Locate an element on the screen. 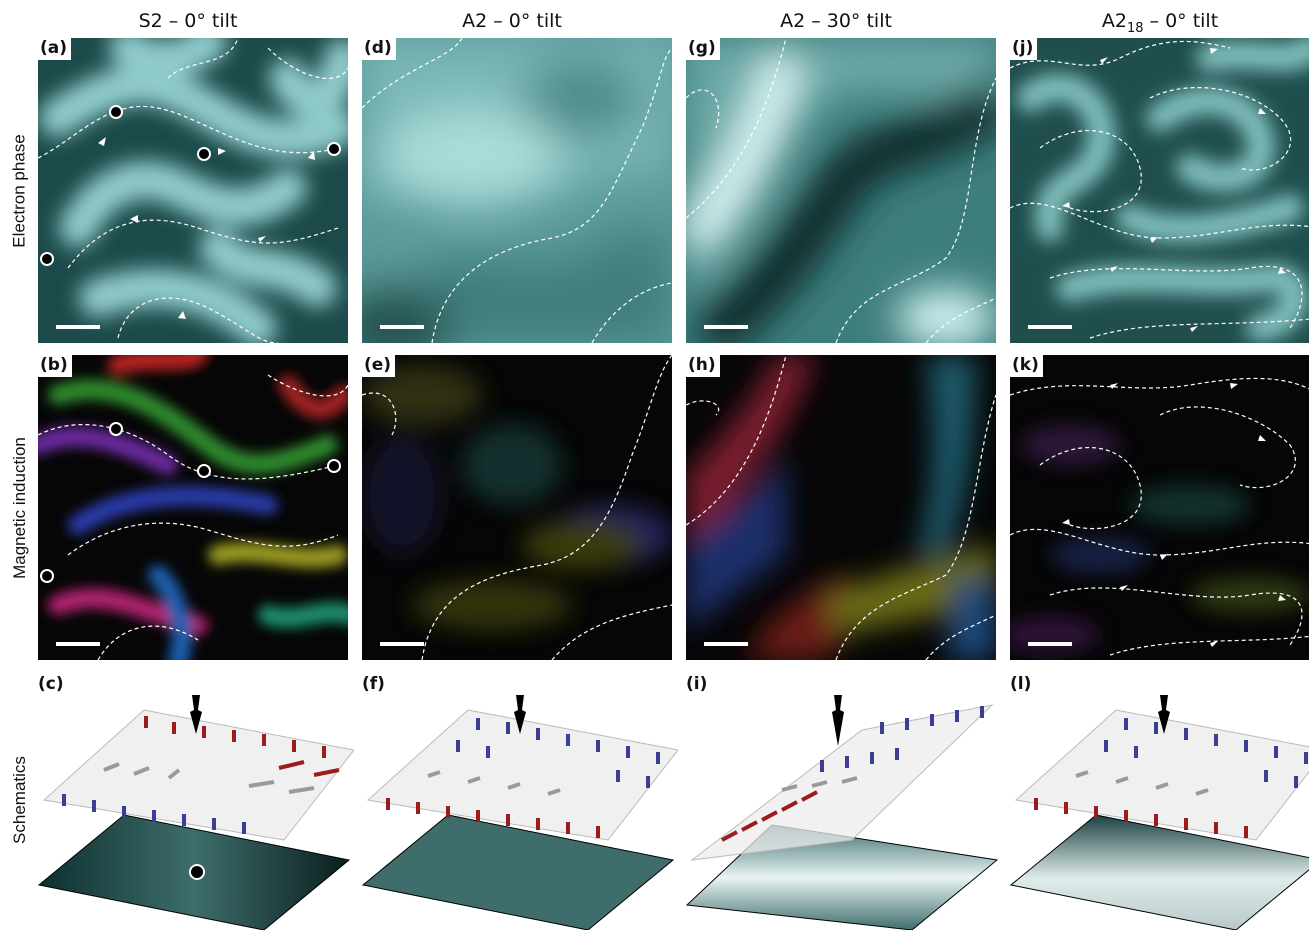 The image size is (1309, 931). phase-image-a is located at coordinates (193, 190).